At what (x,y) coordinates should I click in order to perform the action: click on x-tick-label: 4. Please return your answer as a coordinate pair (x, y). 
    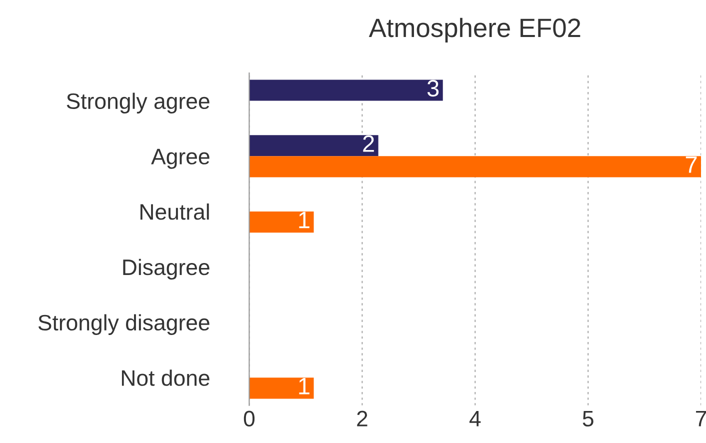
    Looking at the image, I should click on (475, 418).